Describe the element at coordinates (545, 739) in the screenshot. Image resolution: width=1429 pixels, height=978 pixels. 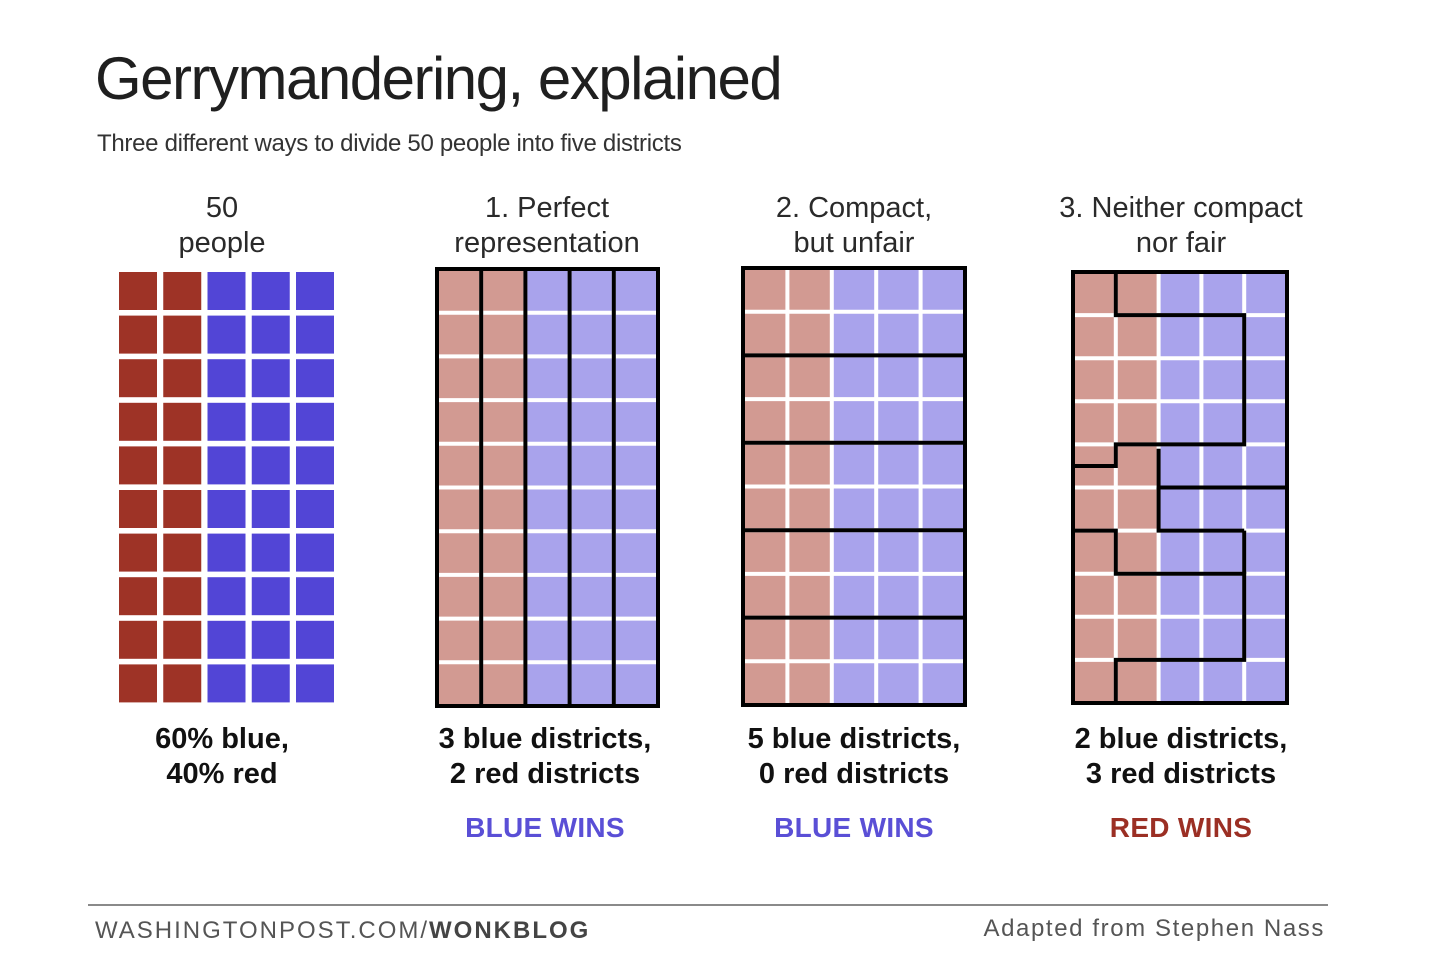
I see `result-line: 3 blue districts,` at that location.